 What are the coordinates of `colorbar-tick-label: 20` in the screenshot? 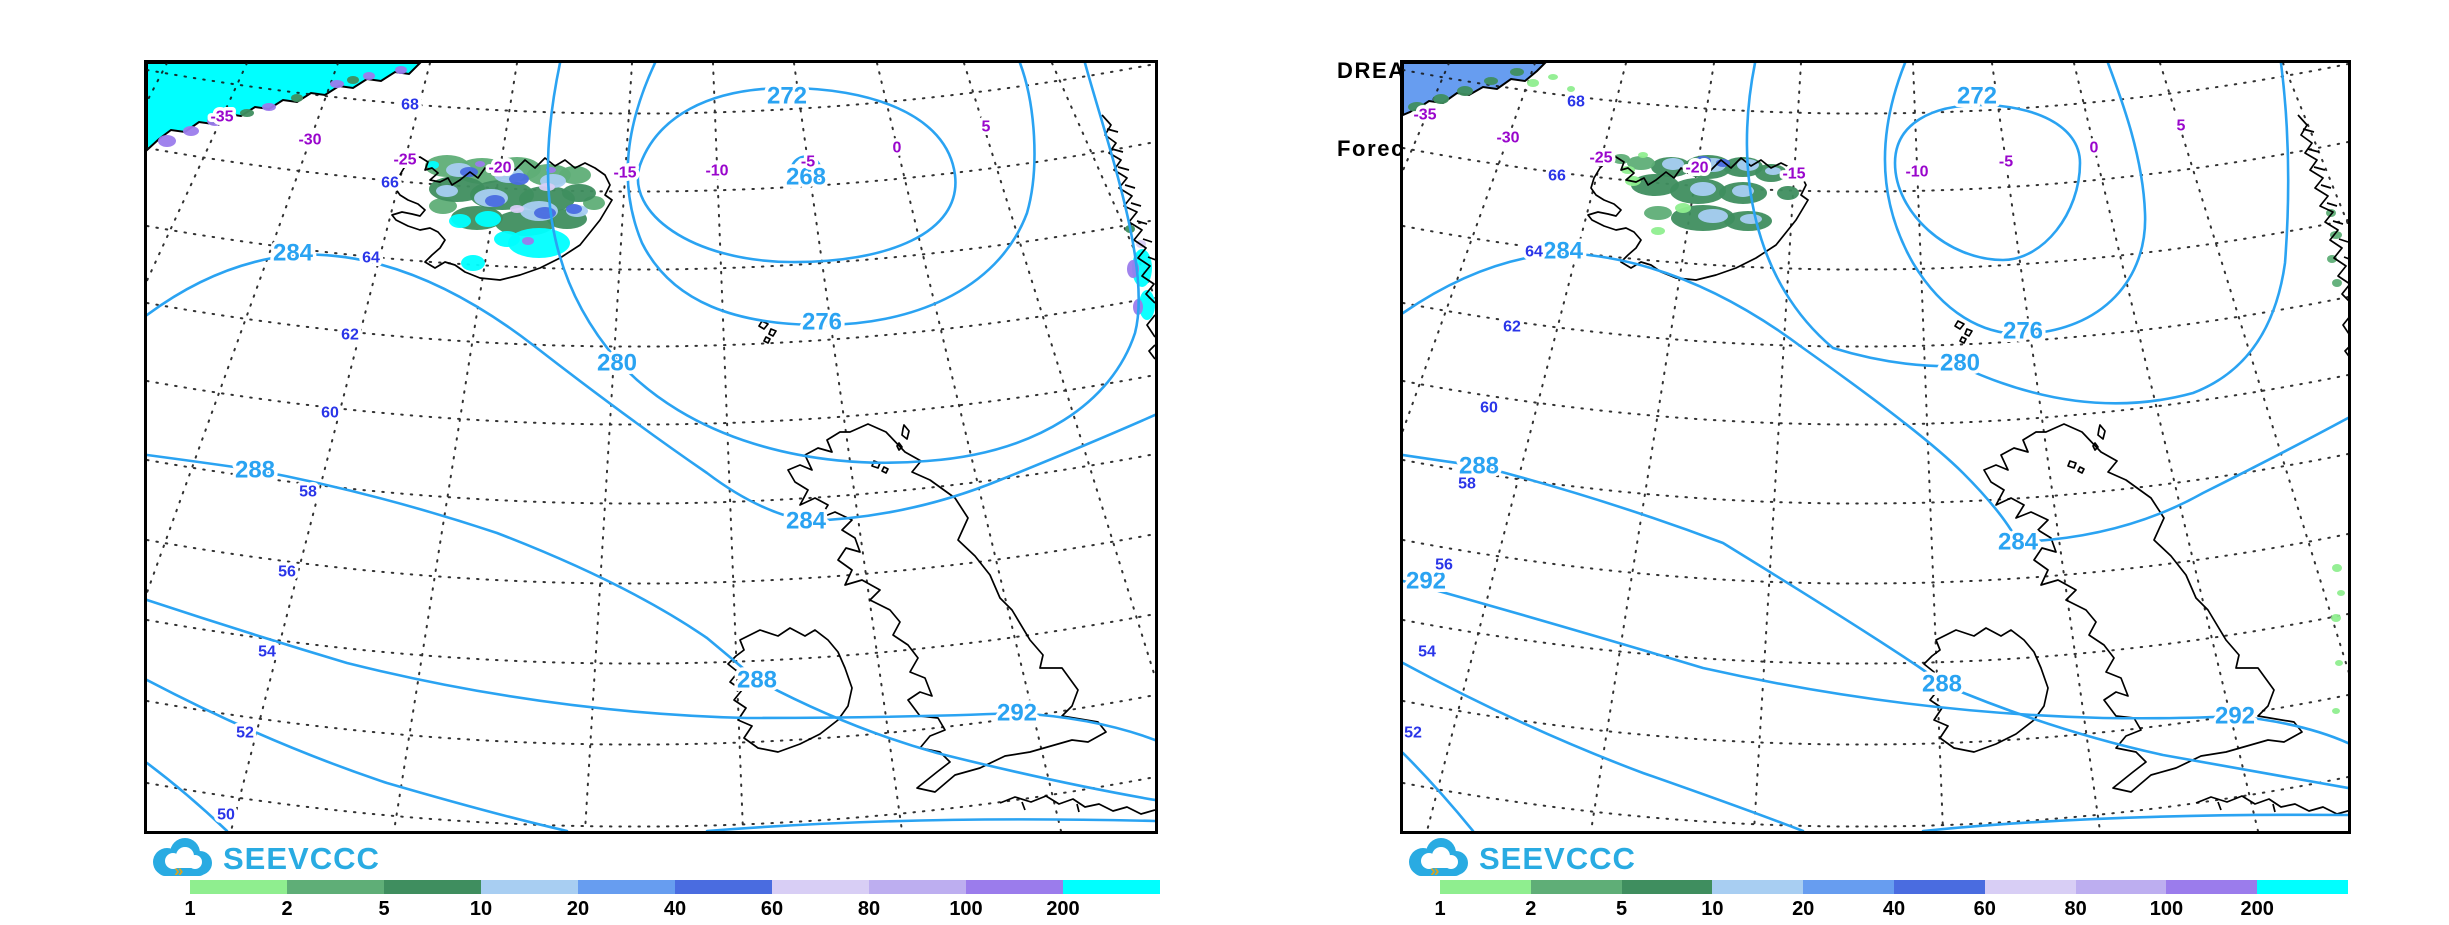 It's located at (1803, 909).